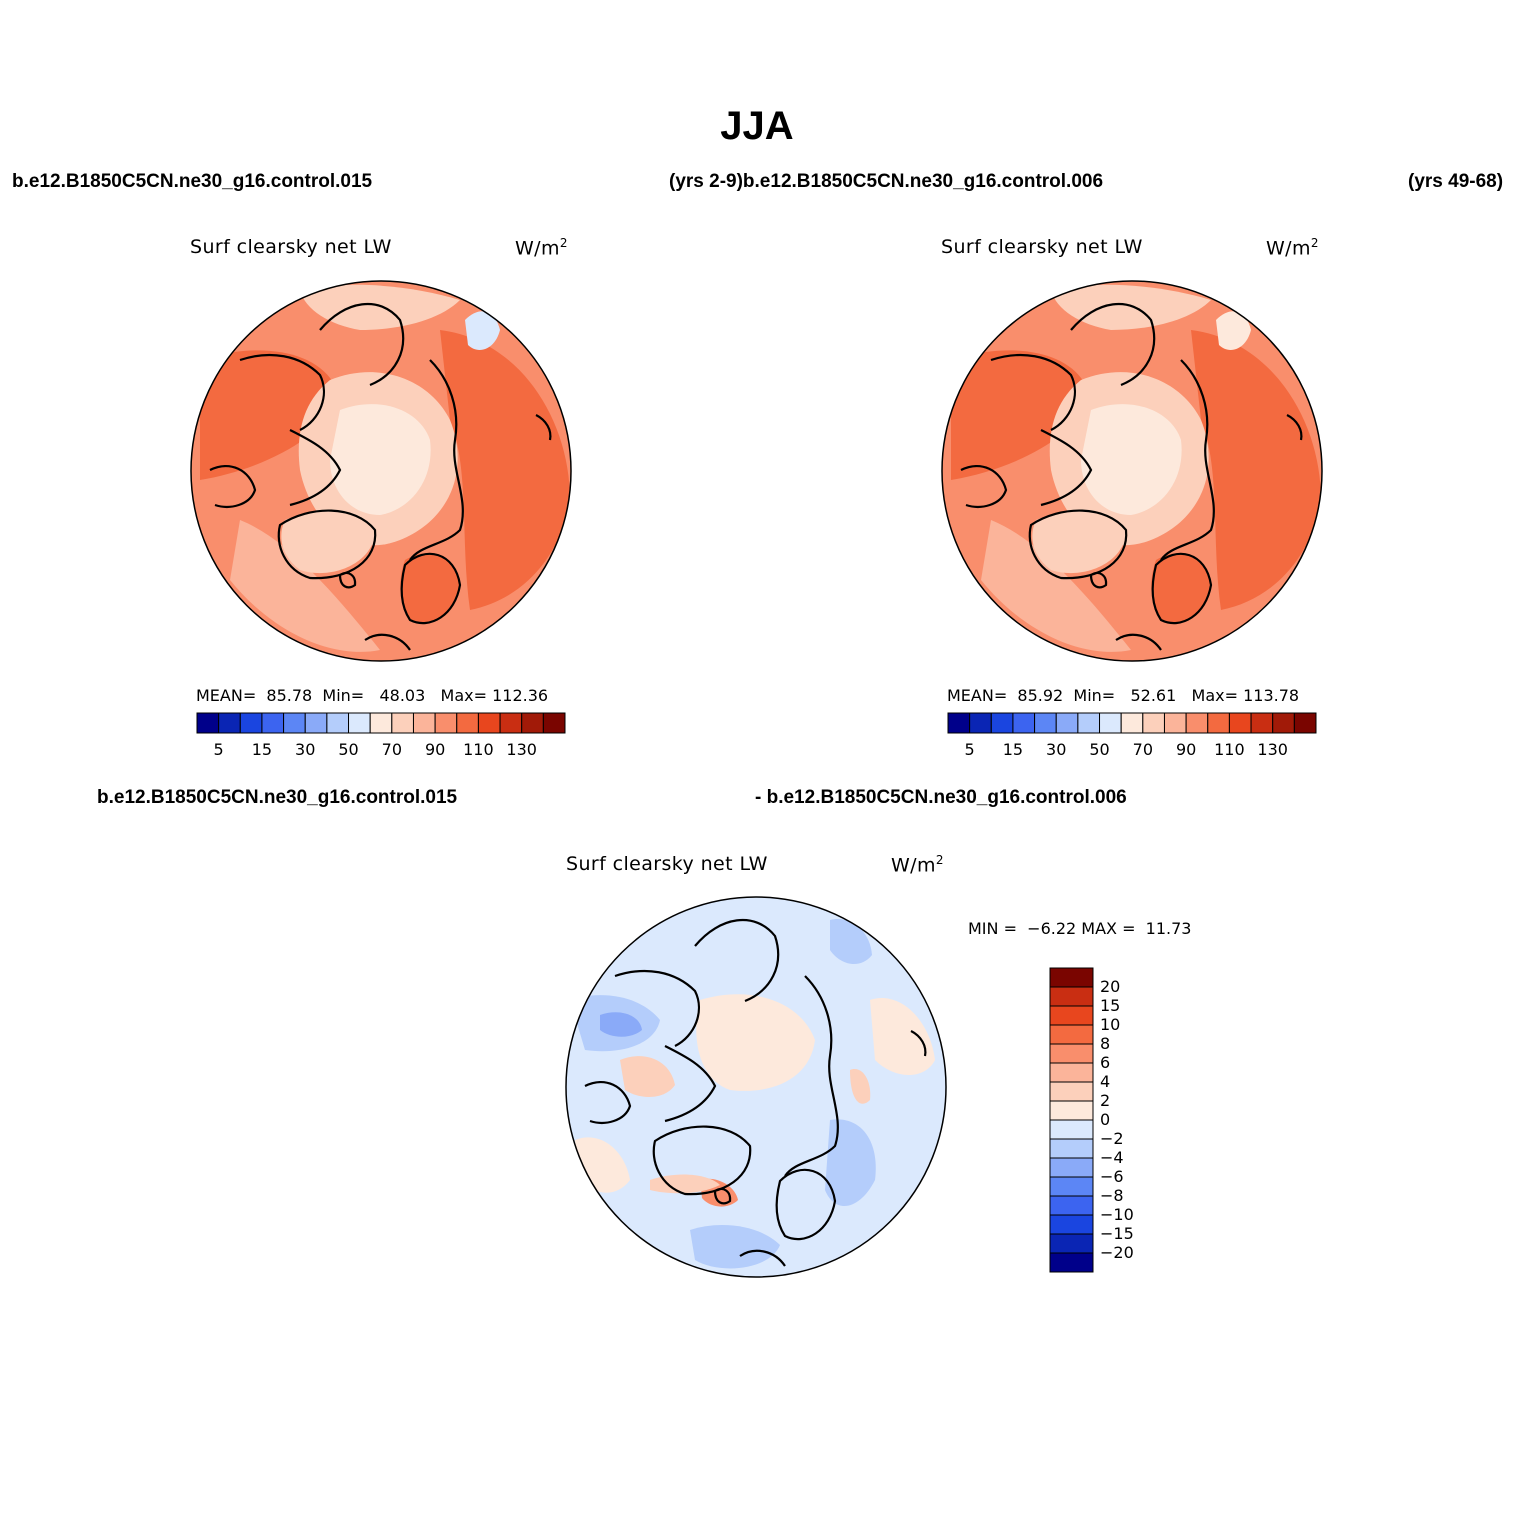  I want to click on map2-scandinavia, so click(1181, 588).